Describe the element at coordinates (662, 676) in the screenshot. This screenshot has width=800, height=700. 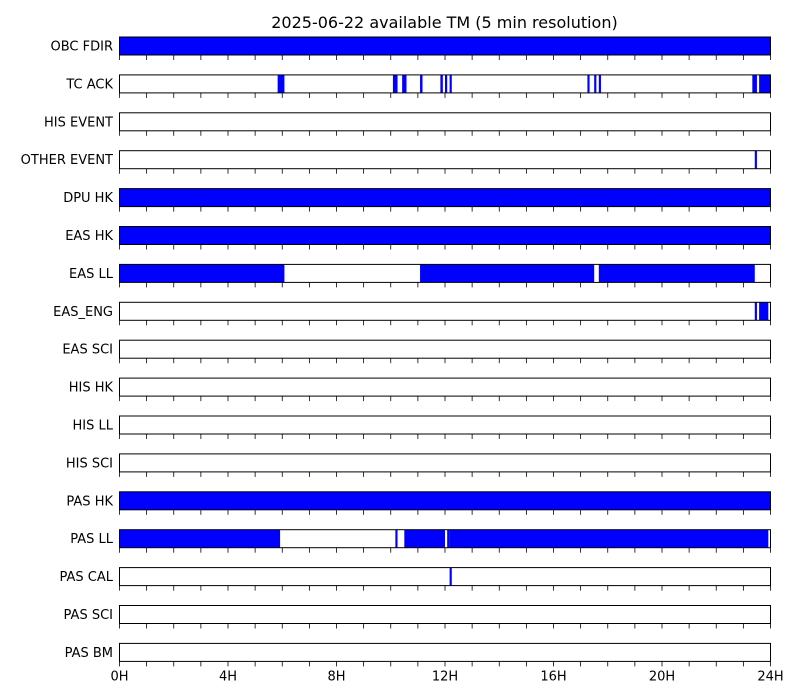
I see `x-tick-label: 20H` at that location.